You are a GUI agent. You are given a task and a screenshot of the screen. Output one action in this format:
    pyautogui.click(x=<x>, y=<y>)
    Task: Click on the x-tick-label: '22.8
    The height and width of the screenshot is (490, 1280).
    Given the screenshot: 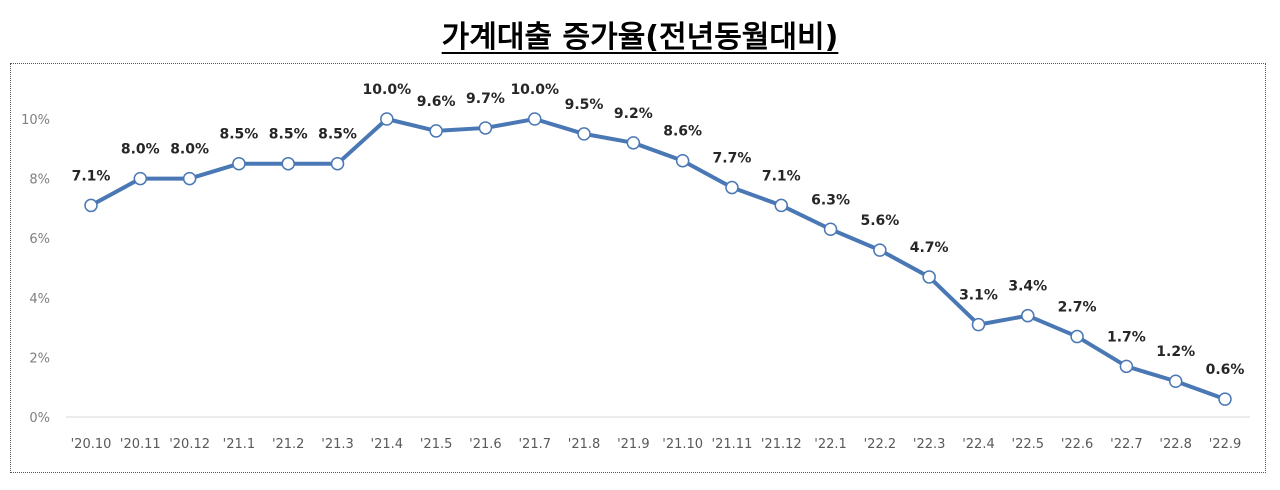 What is the action you would take?
    pyautogui.click(x=1175, y=444)
    